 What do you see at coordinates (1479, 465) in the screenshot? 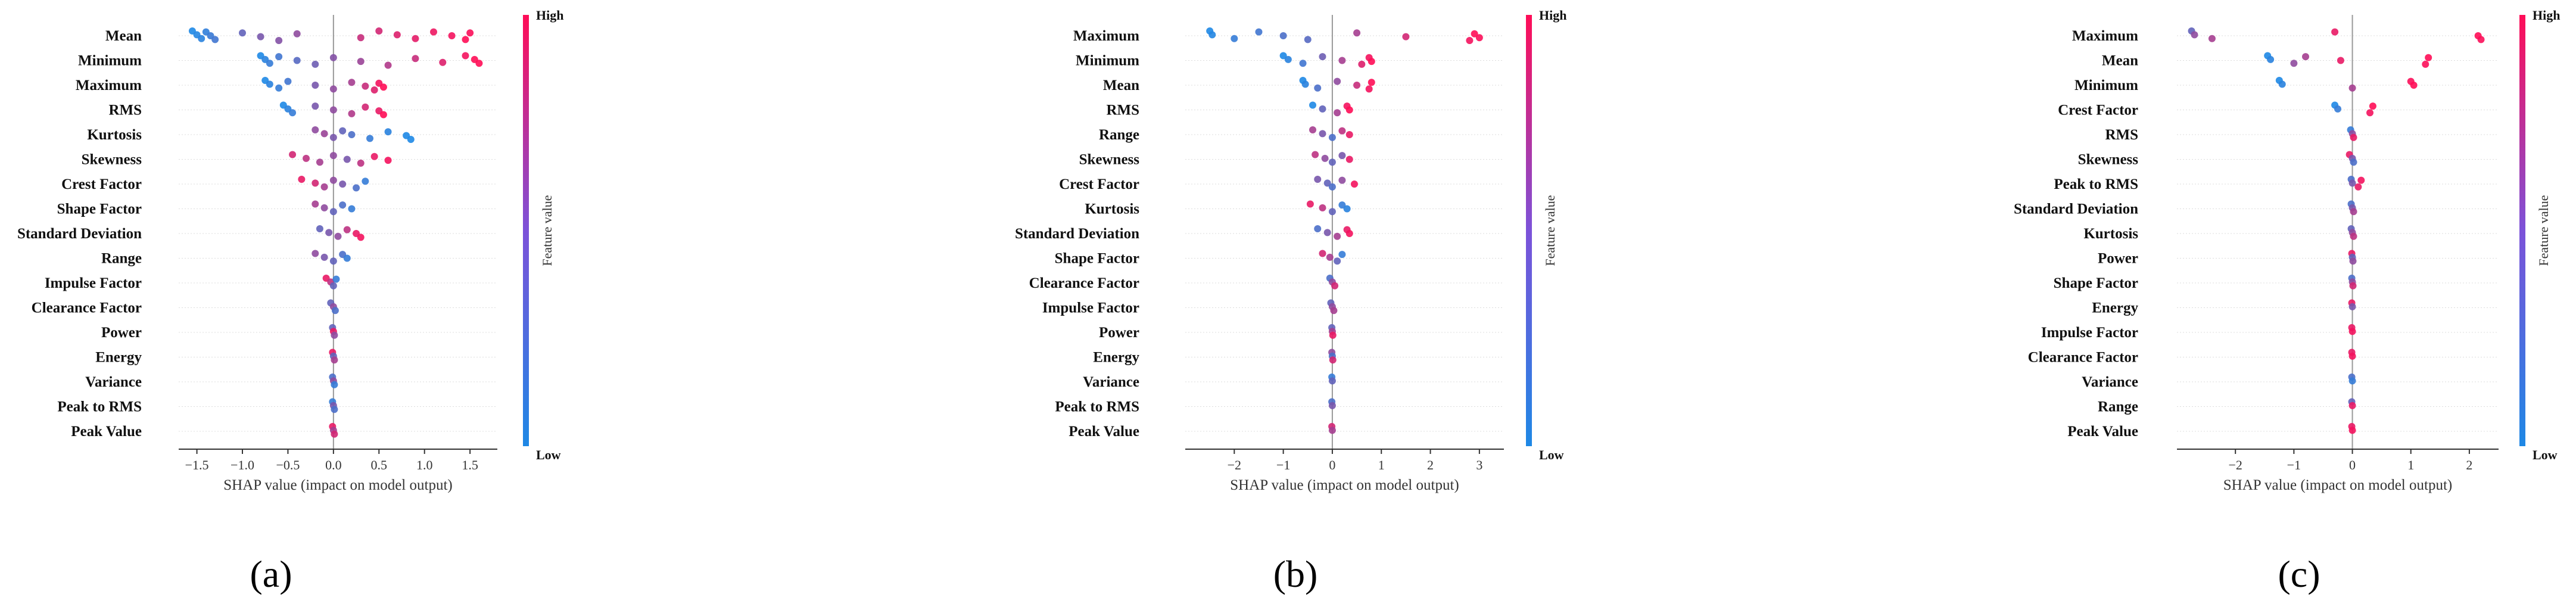
I see `x-tick-label: 3` at bounding box center [1479, 465].